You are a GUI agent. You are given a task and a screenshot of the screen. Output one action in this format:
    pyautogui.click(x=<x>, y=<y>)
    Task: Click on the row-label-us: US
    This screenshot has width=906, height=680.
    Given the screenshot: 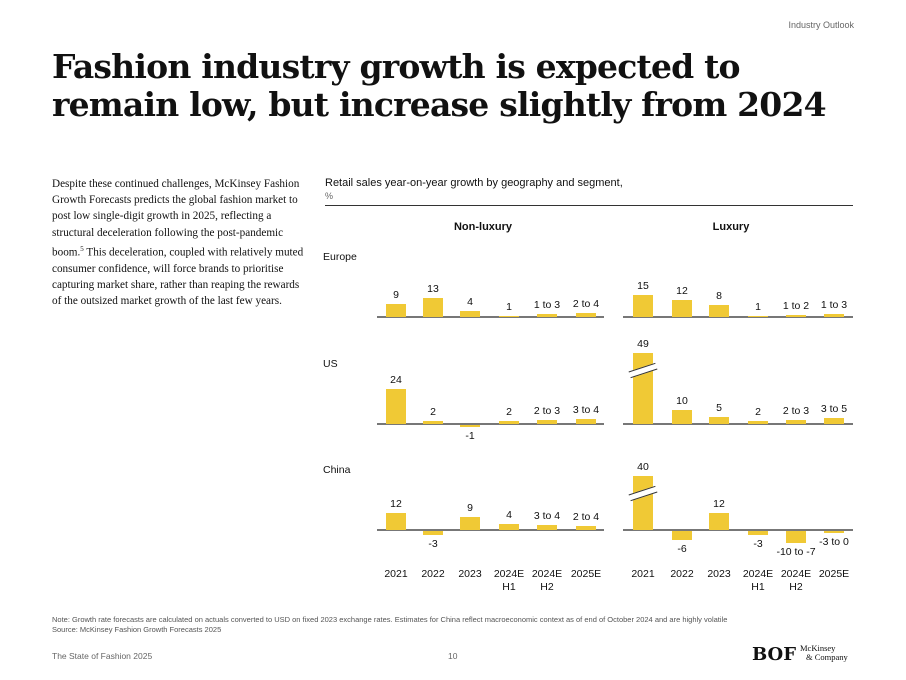 What is the action you would take?
    pyautogui.click(x=330, y=364)
    